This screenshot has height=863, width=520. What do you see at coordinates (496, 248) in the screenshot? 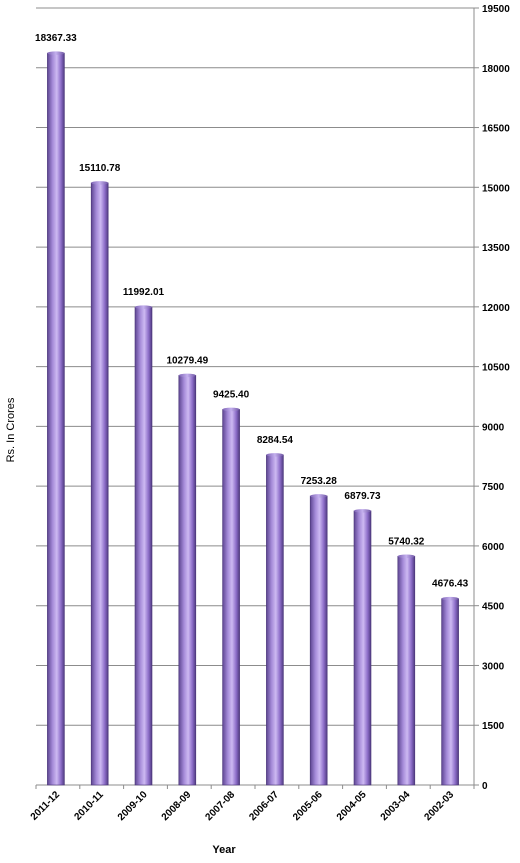
I see `y-tick-label: 13500` at bounding box center [496, 248].